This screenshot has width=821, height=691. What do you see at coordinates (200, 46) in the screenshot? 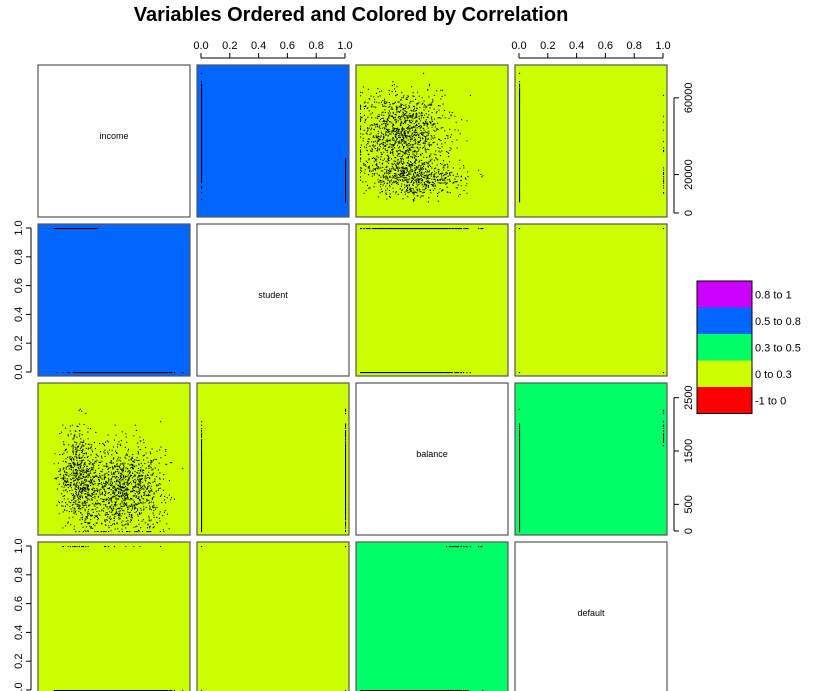
I see `tick-label-top-student: 0.0` at bounding box center [200, 46].